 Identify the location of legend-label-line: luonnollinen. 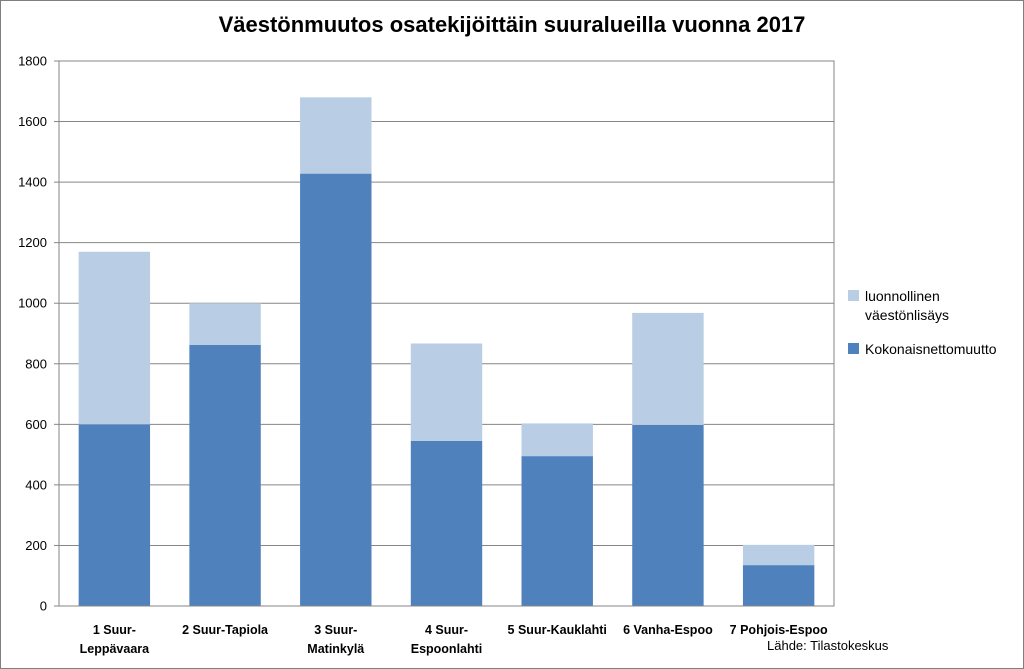
(902, 296).